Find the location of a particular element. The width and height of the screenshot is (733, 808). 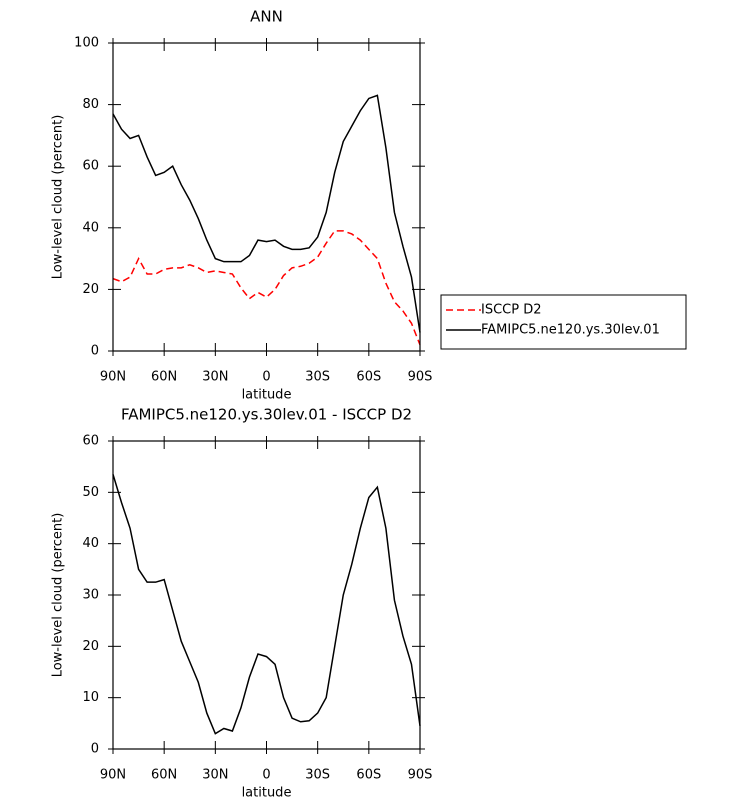

chart-title: FAMIPC5.ne120.ys.30lev.01 - ISCCP D2 is located at coordinates (266, 415).